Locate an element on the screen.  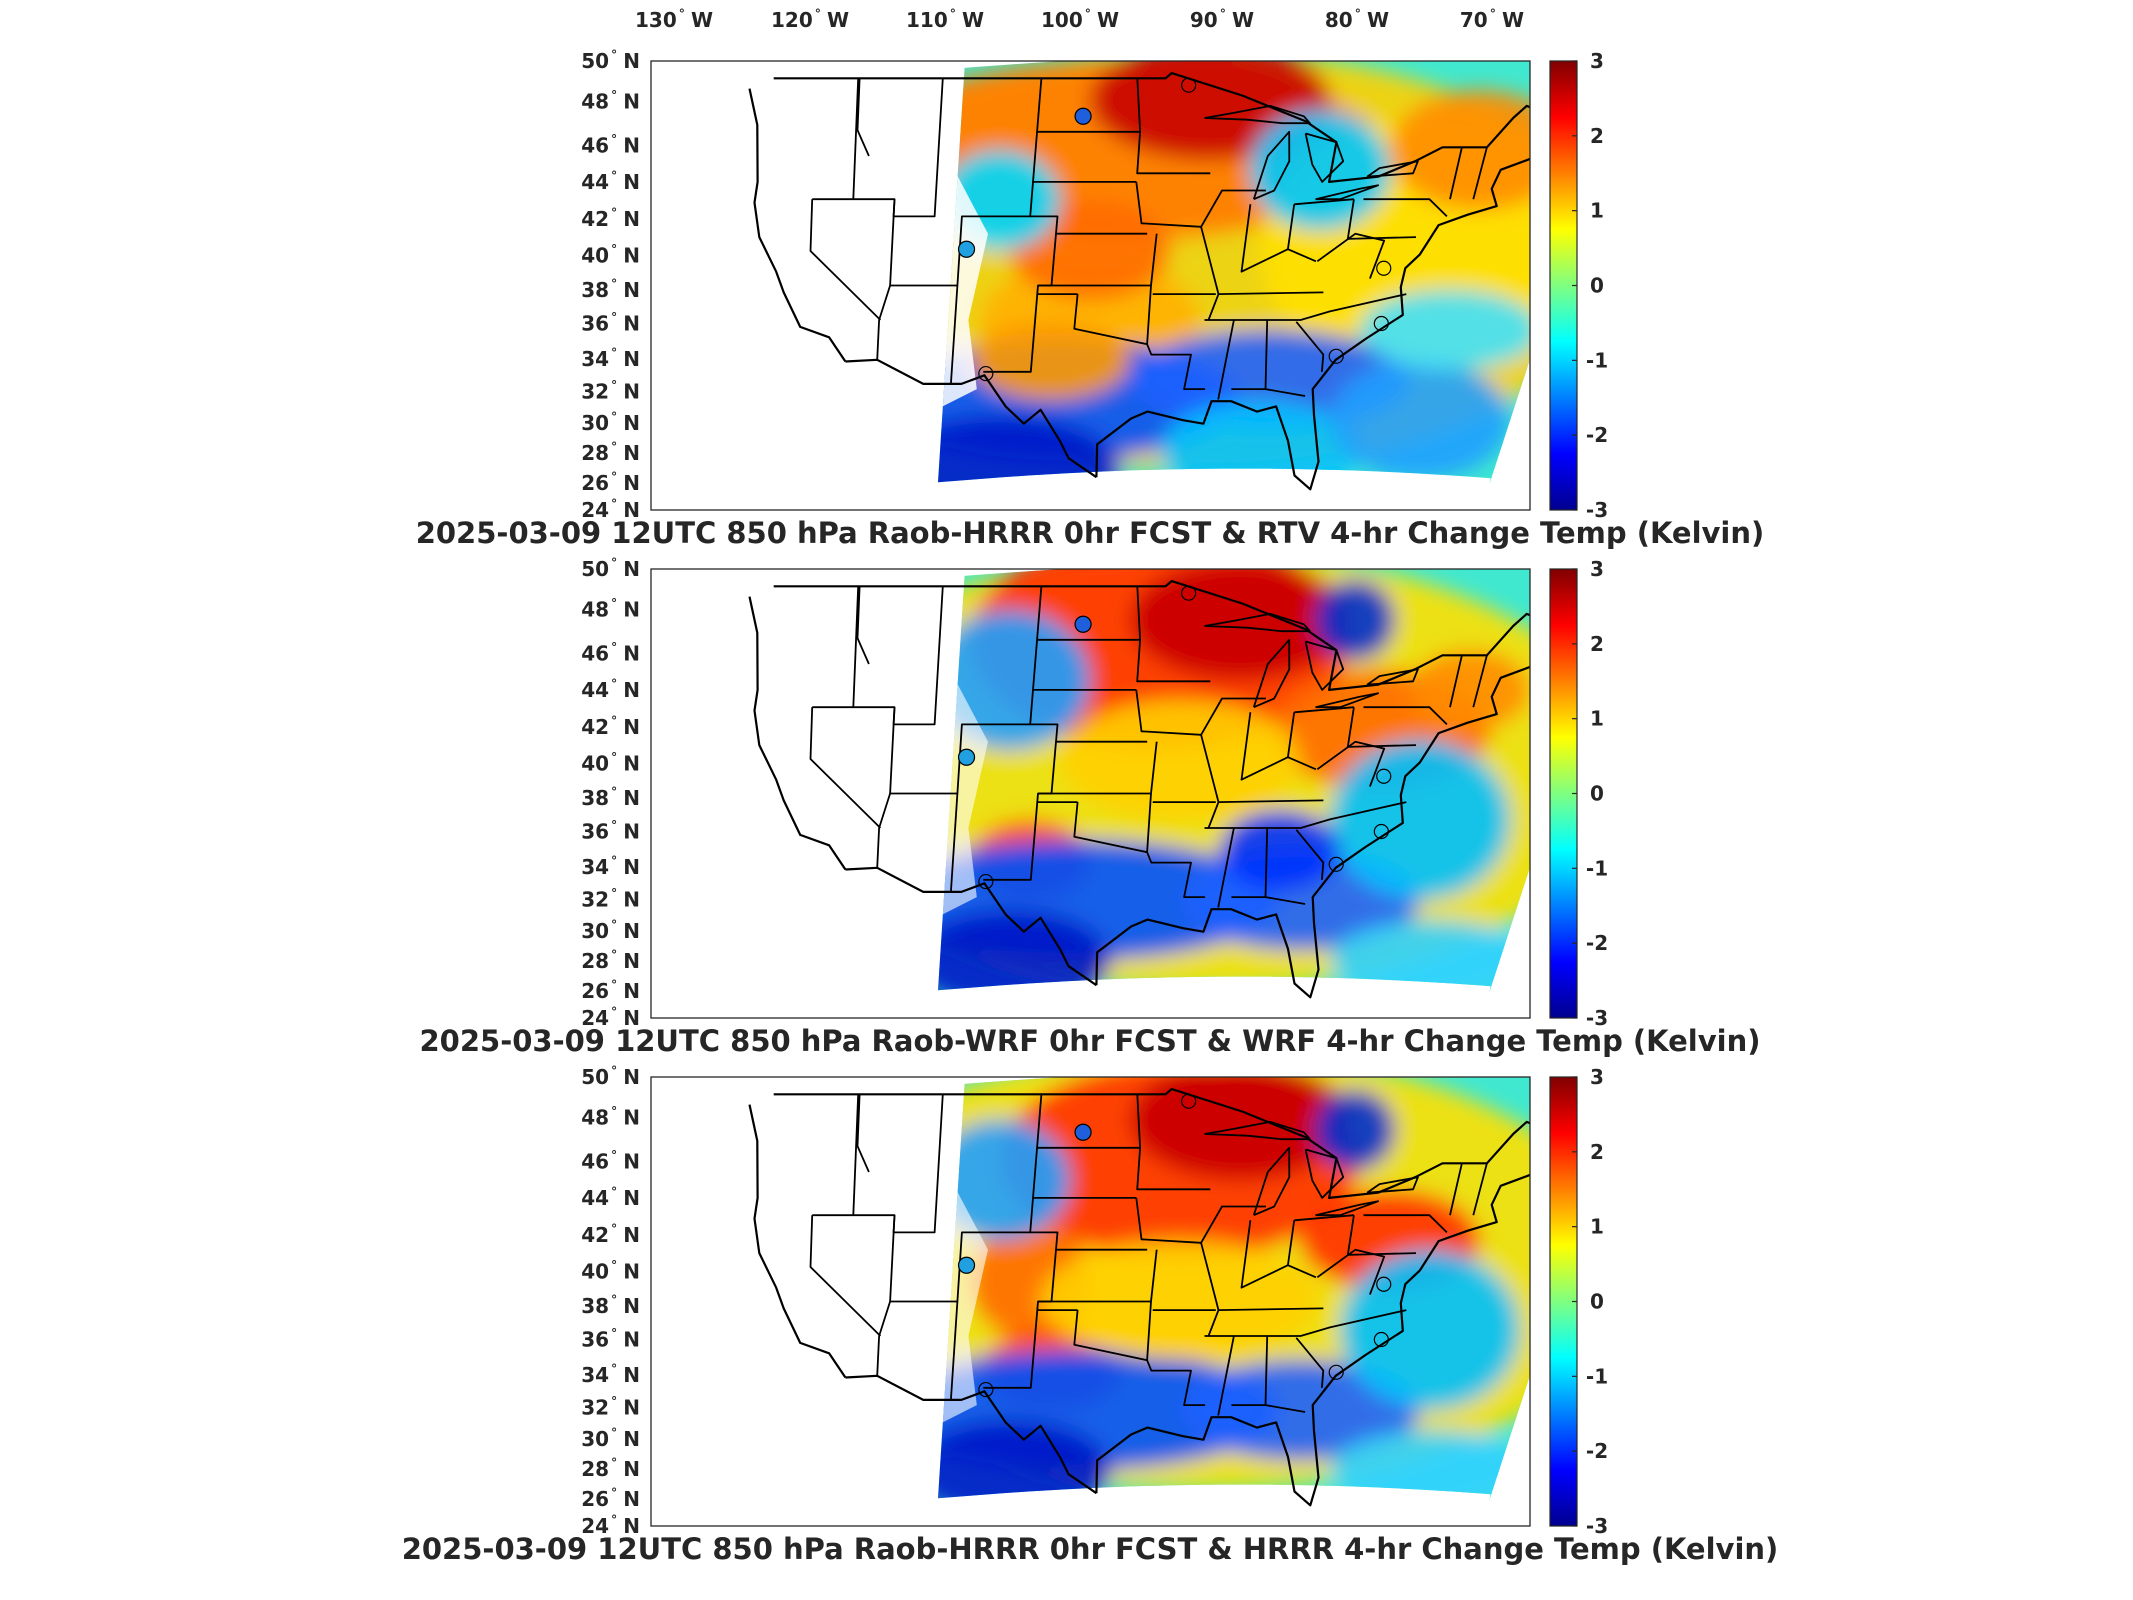
lat-label-34n-text: 34 ° N is located at coordinates (610, 1374).